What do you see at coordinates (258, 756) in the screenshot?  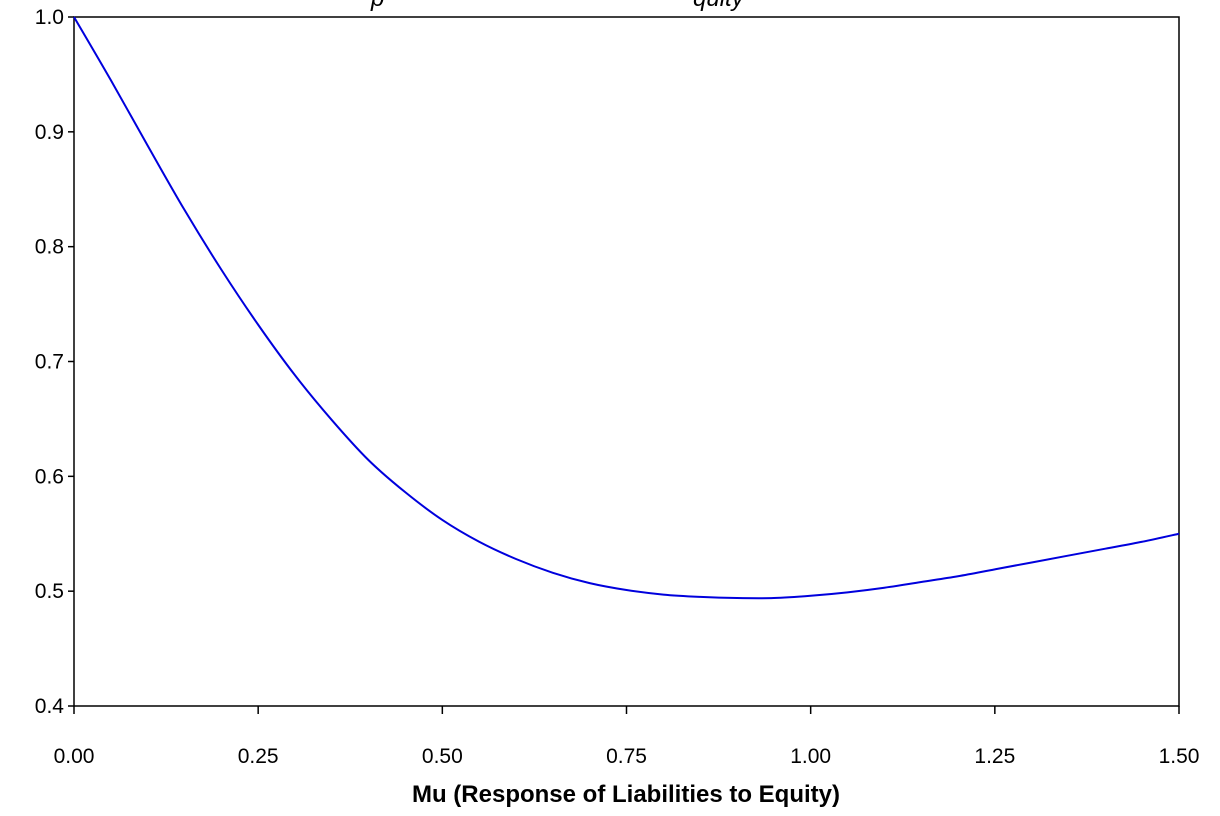 I see `x-tick-label: 0.25` at bounding box center [258, 756].